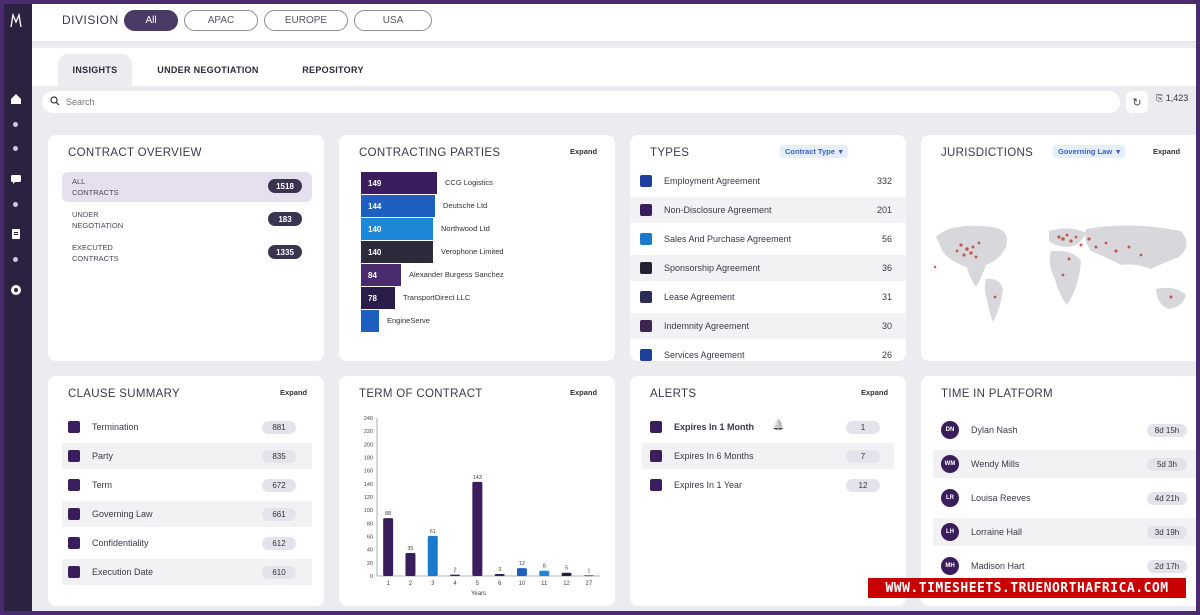  I want to click on division-bar: DIVISION All APAC EUROPE USA, so click(616, 21).